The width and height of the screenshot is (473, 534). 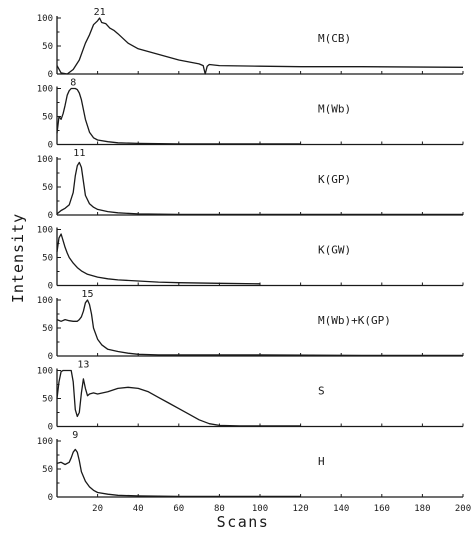 I want to click on x-tick-label: 40, so click(x=138, y=509).